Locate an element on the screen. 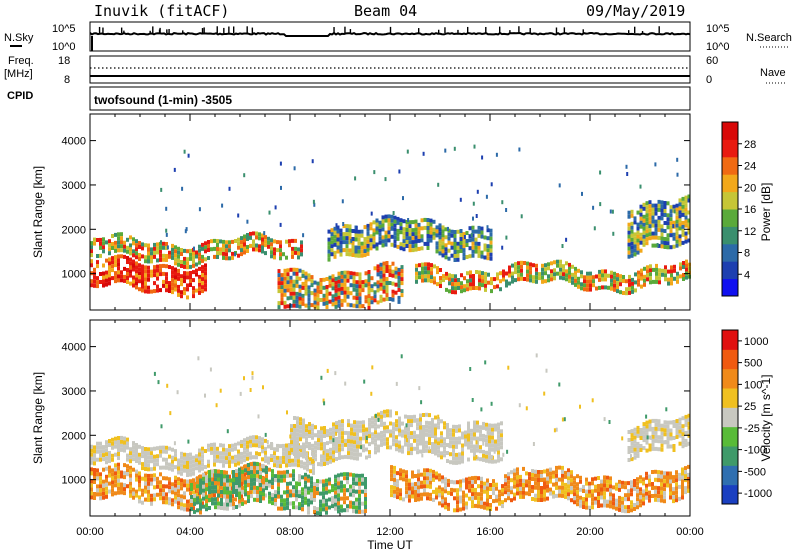 Image resolution: width=800 pixels, height=554 pixels. colorbar-tick-label: -100 is located at coordinates (755, 451).